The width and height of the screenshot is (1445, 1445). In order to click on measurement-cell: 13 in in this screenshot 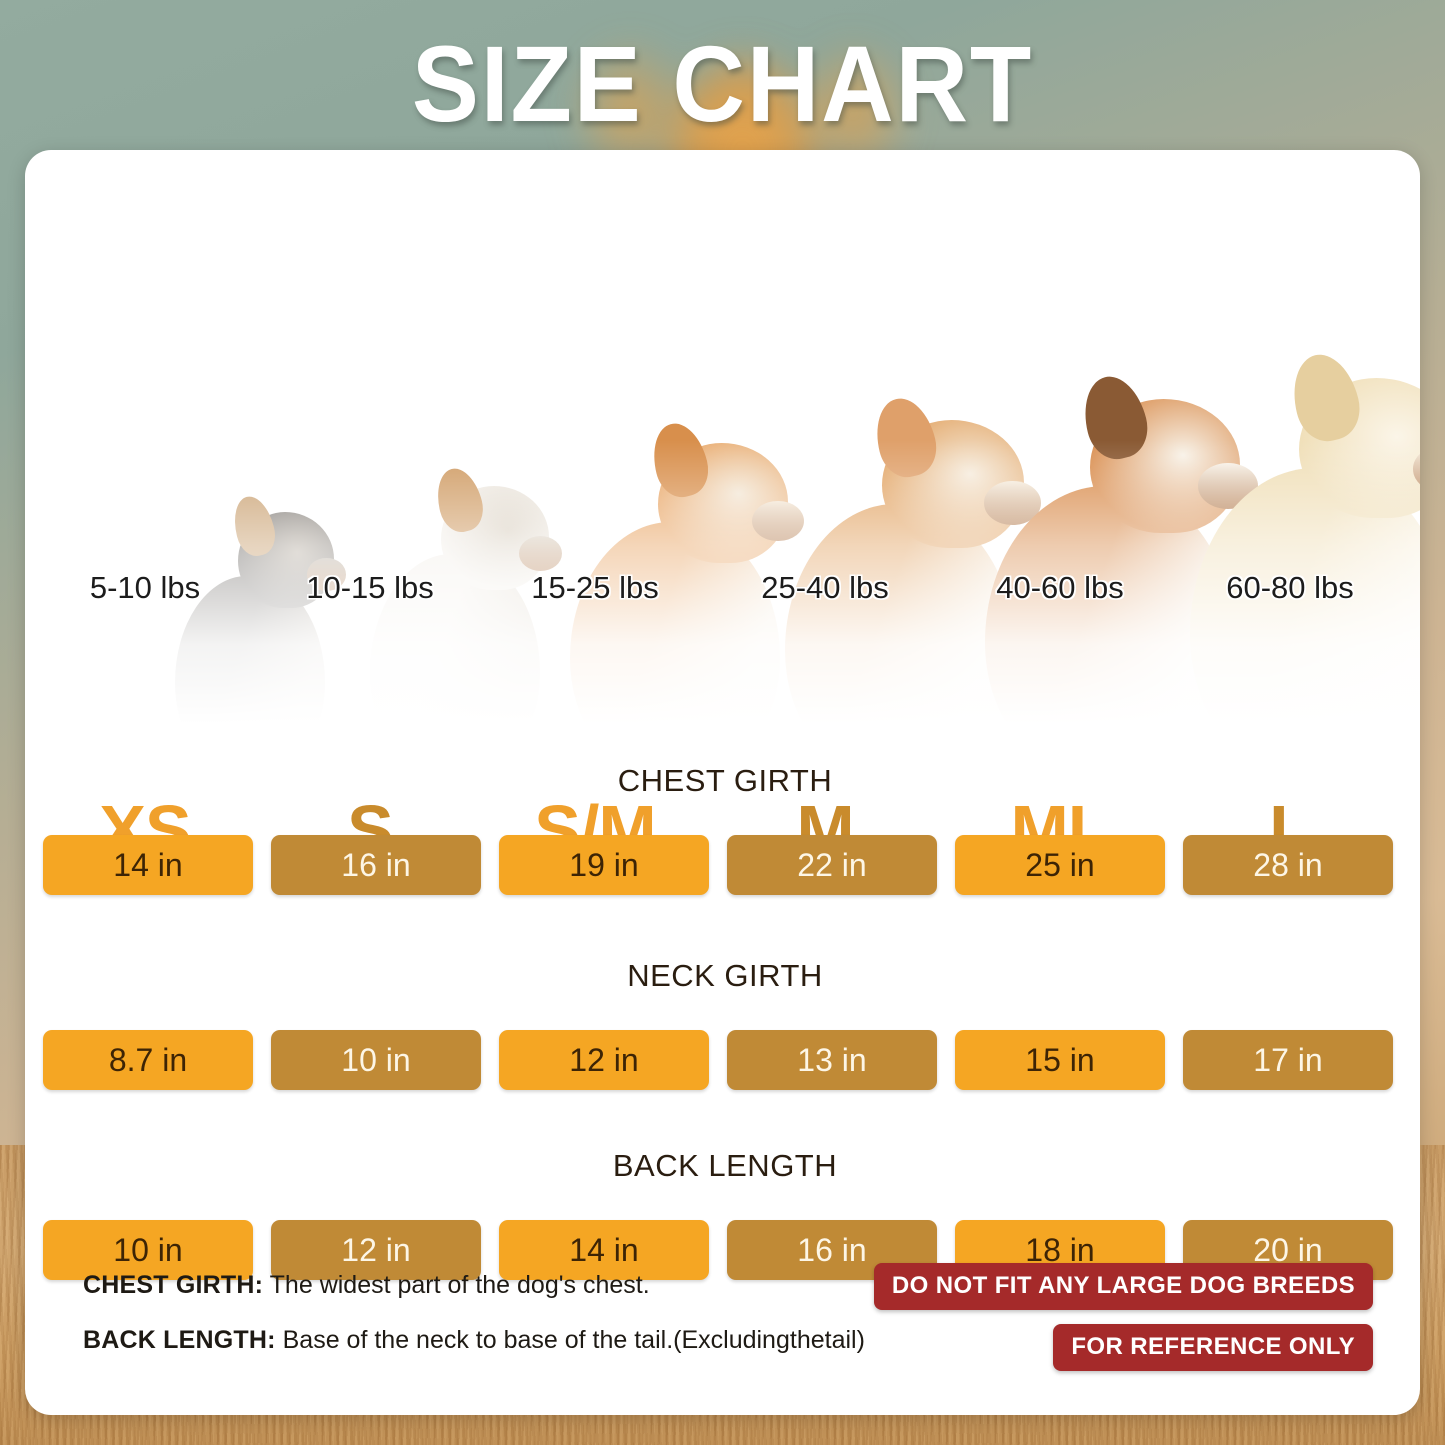, I will do `click(832, 1060)`.